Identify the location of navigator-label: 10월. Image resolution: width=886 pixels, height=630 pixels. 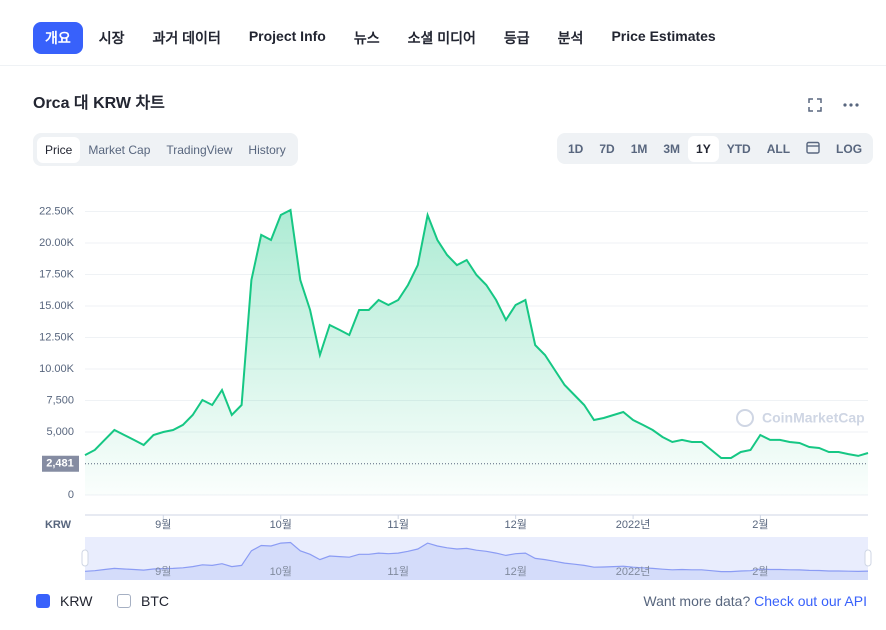
(281, 571).